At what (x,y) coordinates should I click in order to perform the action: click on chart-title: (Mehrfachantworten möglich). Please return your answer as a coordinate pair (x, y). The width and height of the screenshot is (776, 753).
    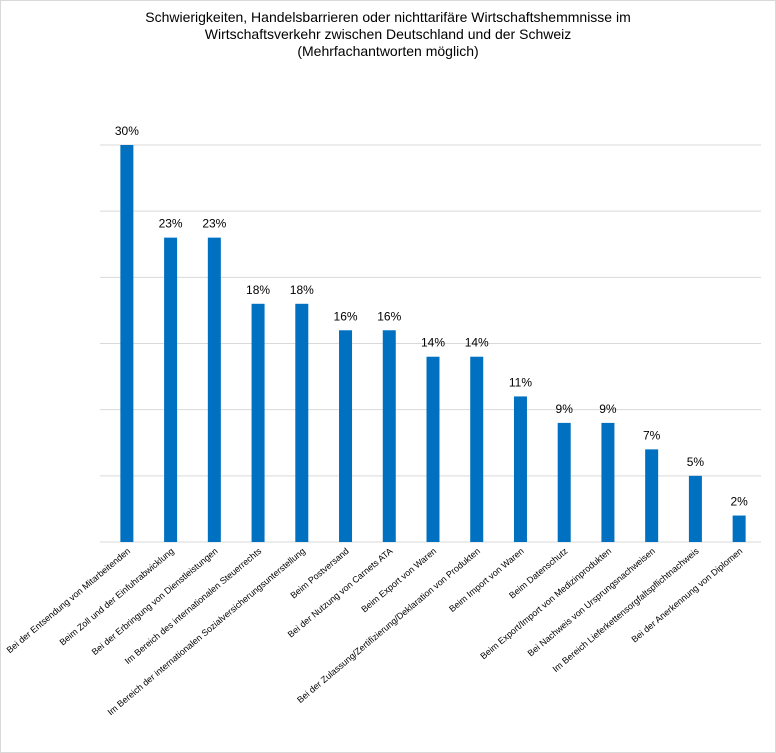
    Looking at the image, I should click on (387, 51).